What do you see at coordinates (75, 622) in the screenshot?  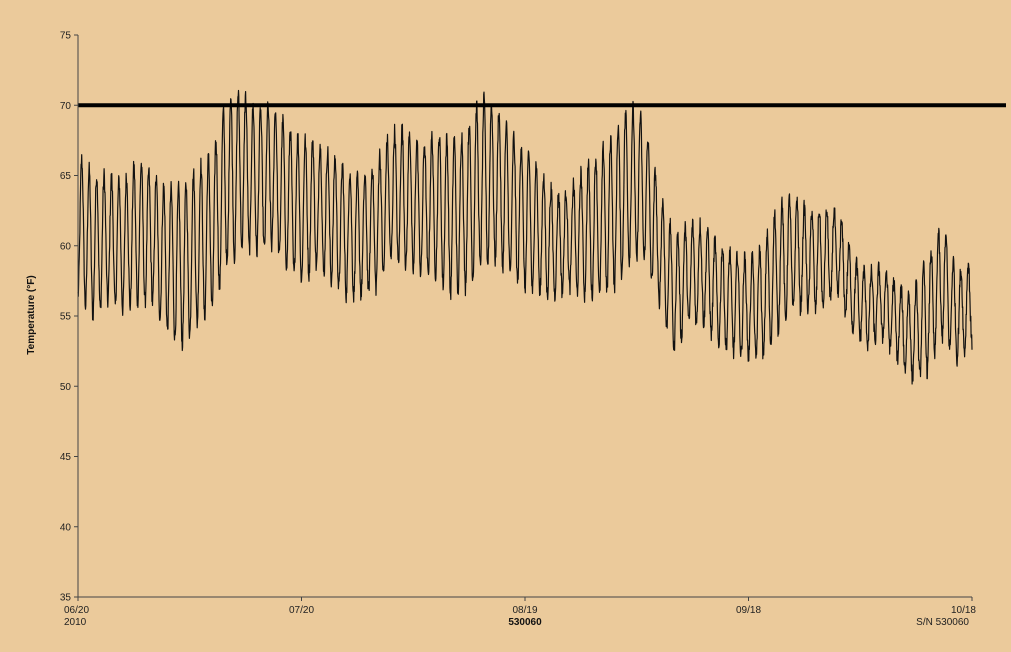 I see `x-tick-sublabel: 2010` at bounding box center [75, 622].